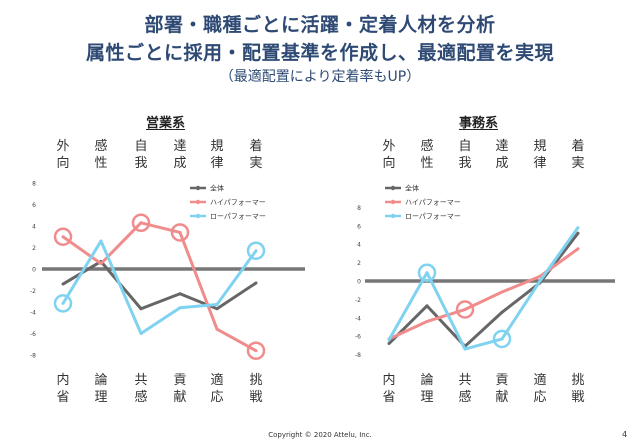 This screenshot has height=444, width=640. What do you see at coordinates (479, 123) in the screenshot?
I see `chart-title-office: 事務系` at bounding box center [479, 123].